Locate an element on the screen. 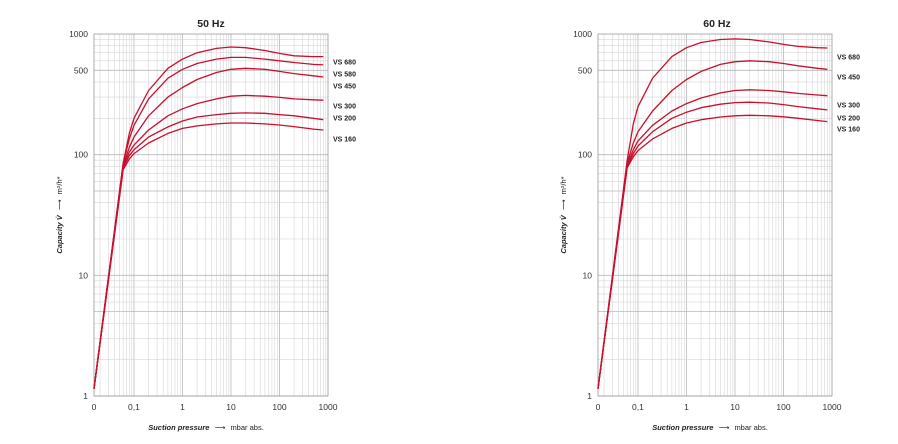  chart-title: 50 Hz is located at coordinates (210, 24).